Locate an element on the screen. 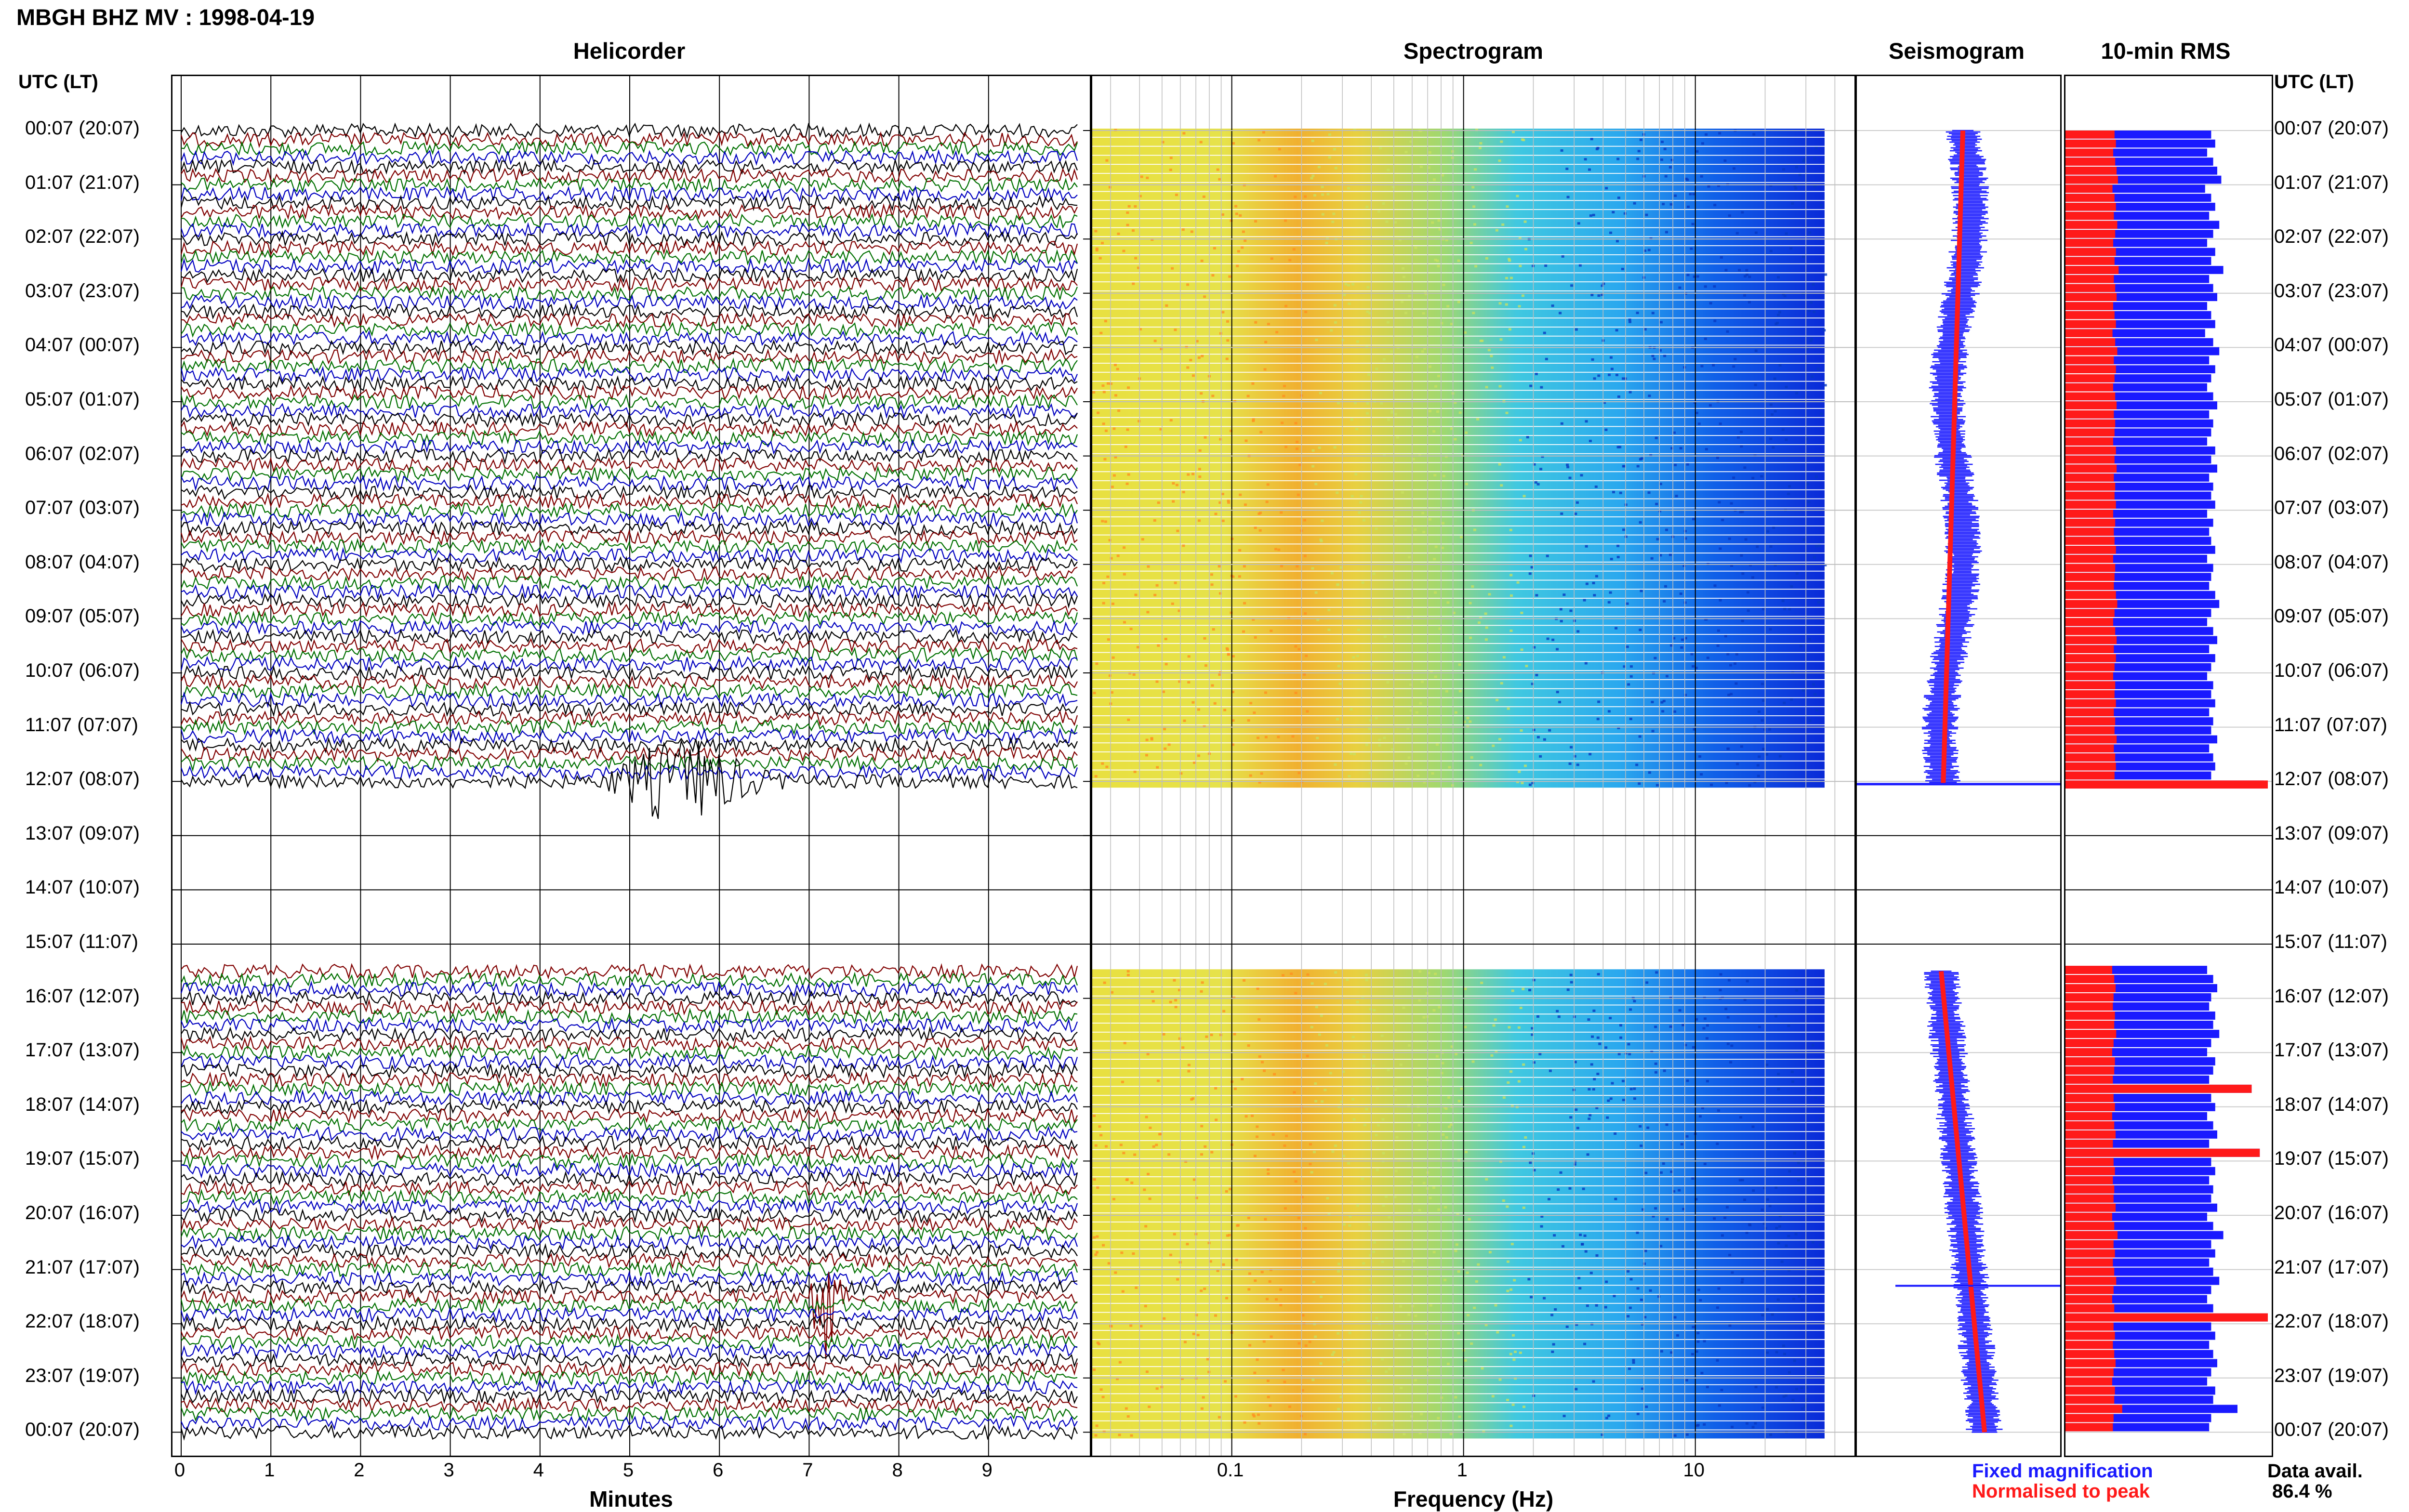  left-time-label: 18:07 (14:07) is located at coordinates (82, 1104).